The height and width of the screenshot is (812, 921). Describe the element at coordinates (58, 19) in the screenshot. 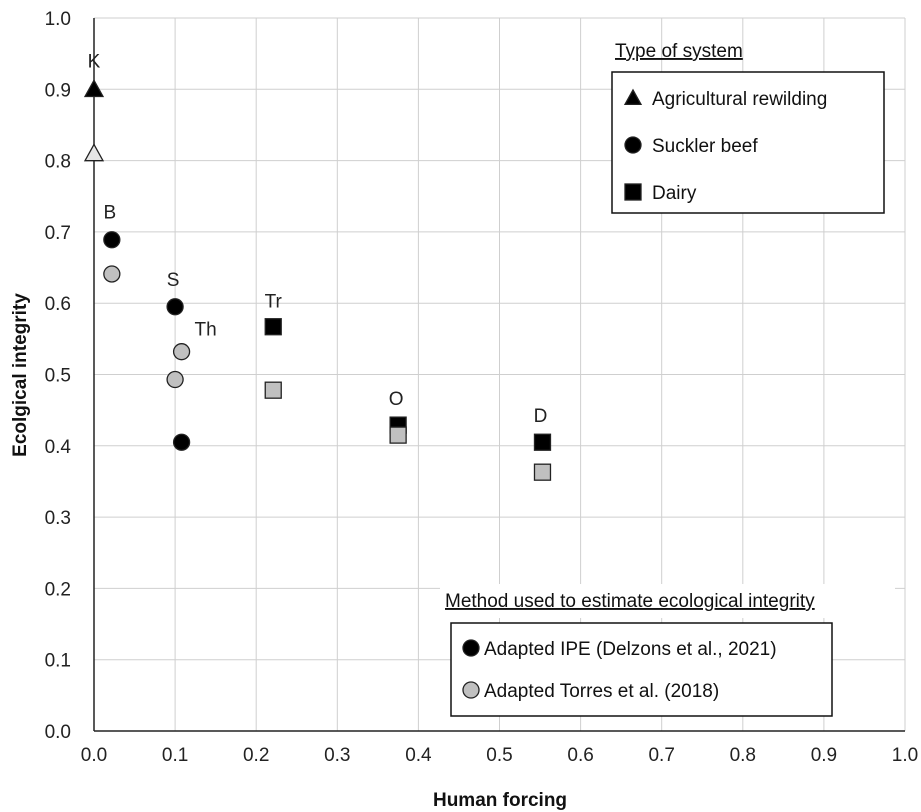

I see `y-tick-label: 1.0` at that location.